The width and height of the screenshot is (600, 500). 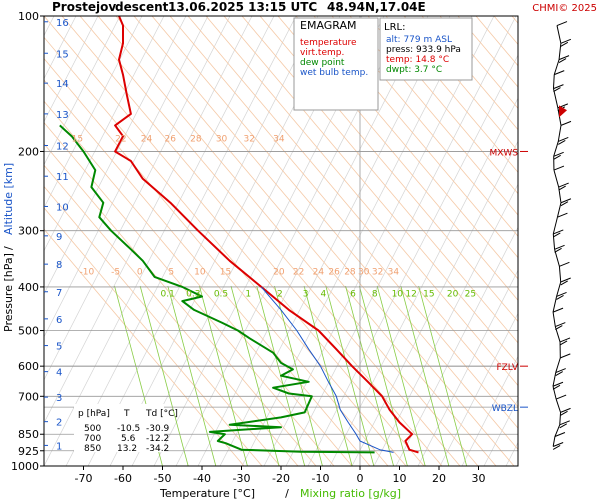 What do you see at coordinates (161, 414) in the screenshot?
I see `table-header-td: Td [°C]` at bounding box center [161, 414].